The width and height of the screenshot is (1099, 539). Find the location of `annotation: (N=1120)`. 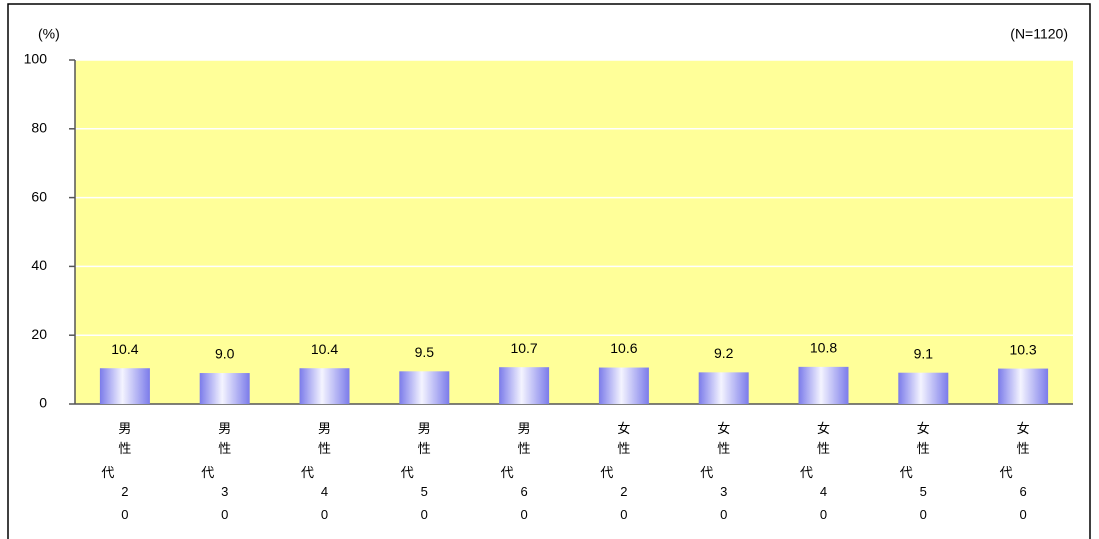

annotation: (N=1120) is located at coordinates (1039, 34).